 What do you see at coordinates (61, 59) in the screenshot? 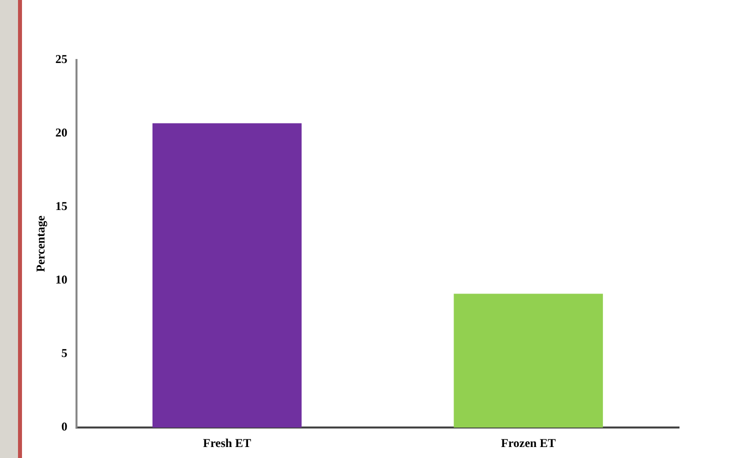
I see `y-tick-label: 25` at bounding box center [61, 59].